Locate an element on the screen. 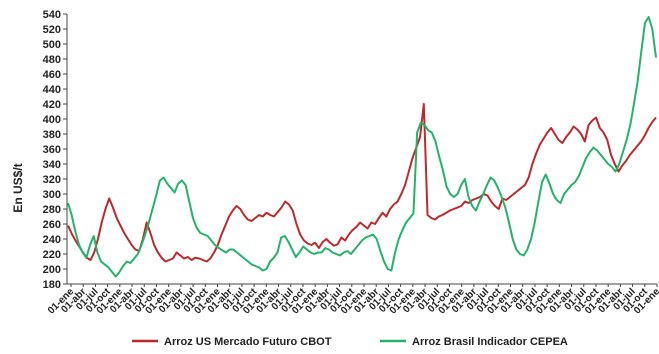 The height and width of the screenshot is (354, 659). y-tick-label: 380 is located at coordinates (52, 135).